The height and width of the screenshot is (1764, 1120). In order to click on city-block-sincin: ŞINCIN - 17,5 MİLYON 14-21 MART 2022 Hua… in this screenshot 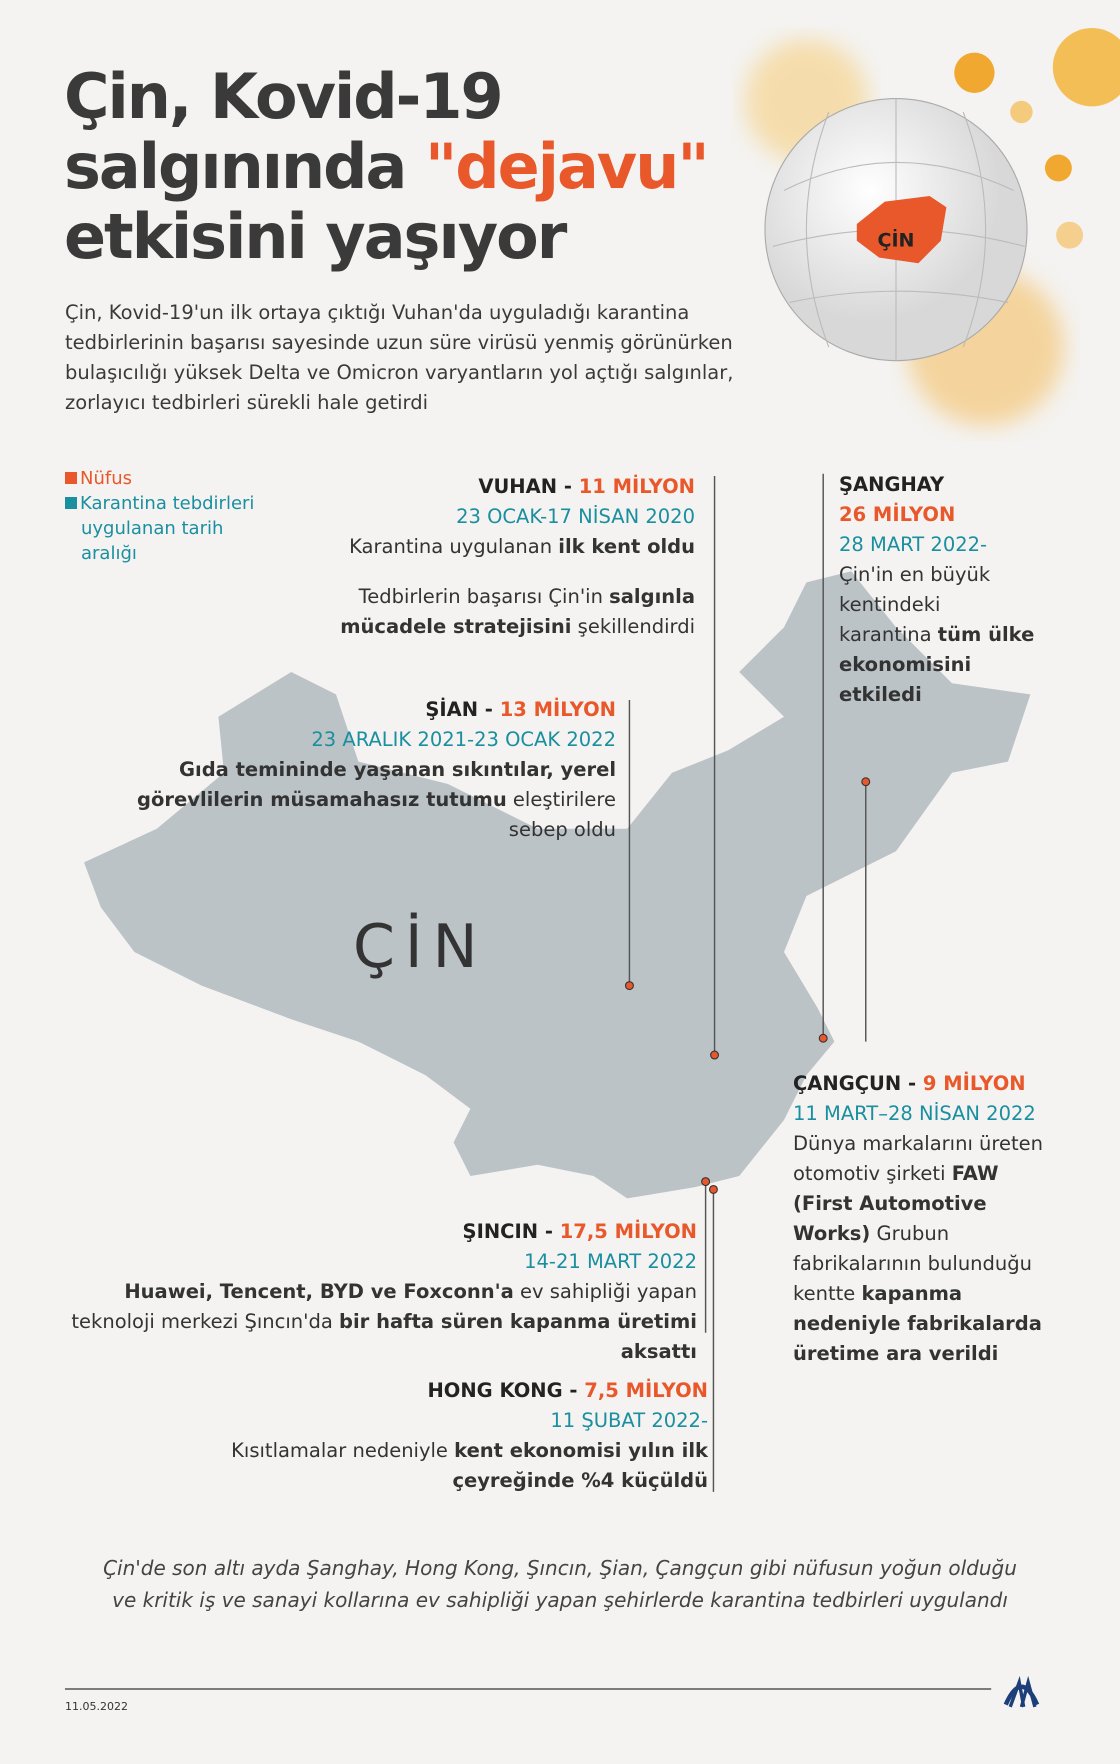, I will do `click(384, 1291)`.